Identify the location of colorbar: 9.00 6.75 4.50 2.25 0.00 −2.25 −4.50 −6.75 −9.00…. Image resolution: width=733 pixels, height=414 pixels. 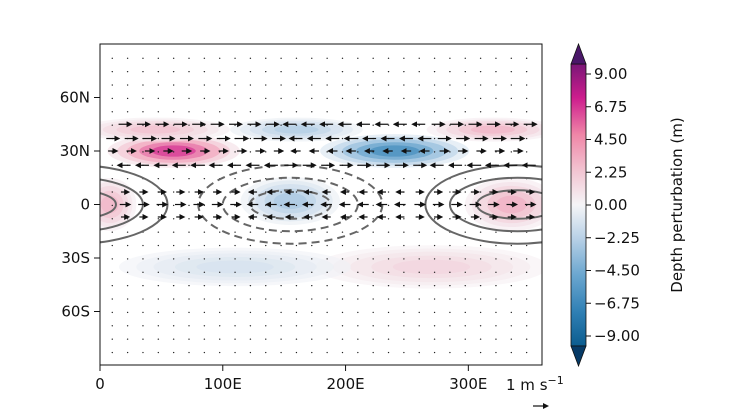
(628, 205).